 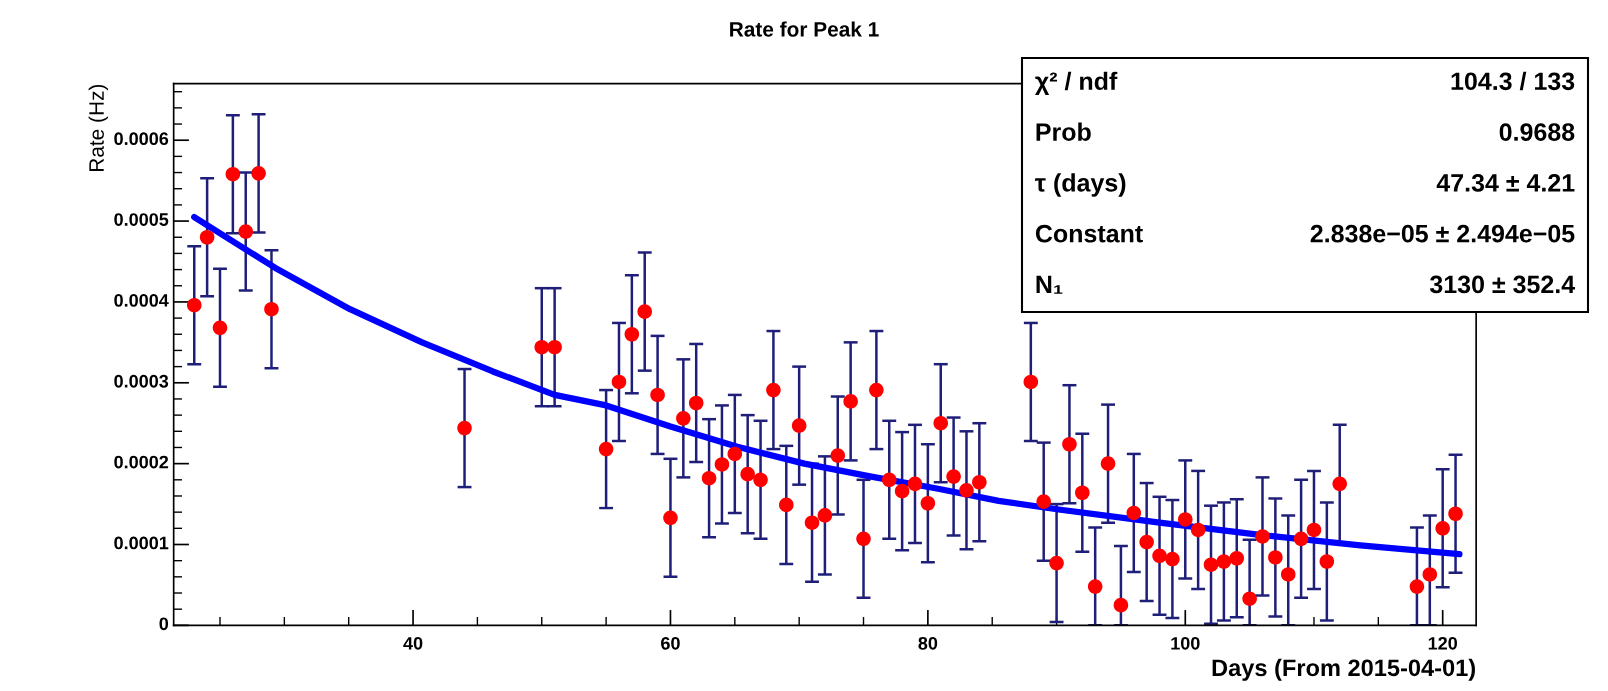 I want to click on annotation: χ² / ndf, so click(x=1076, y=83).